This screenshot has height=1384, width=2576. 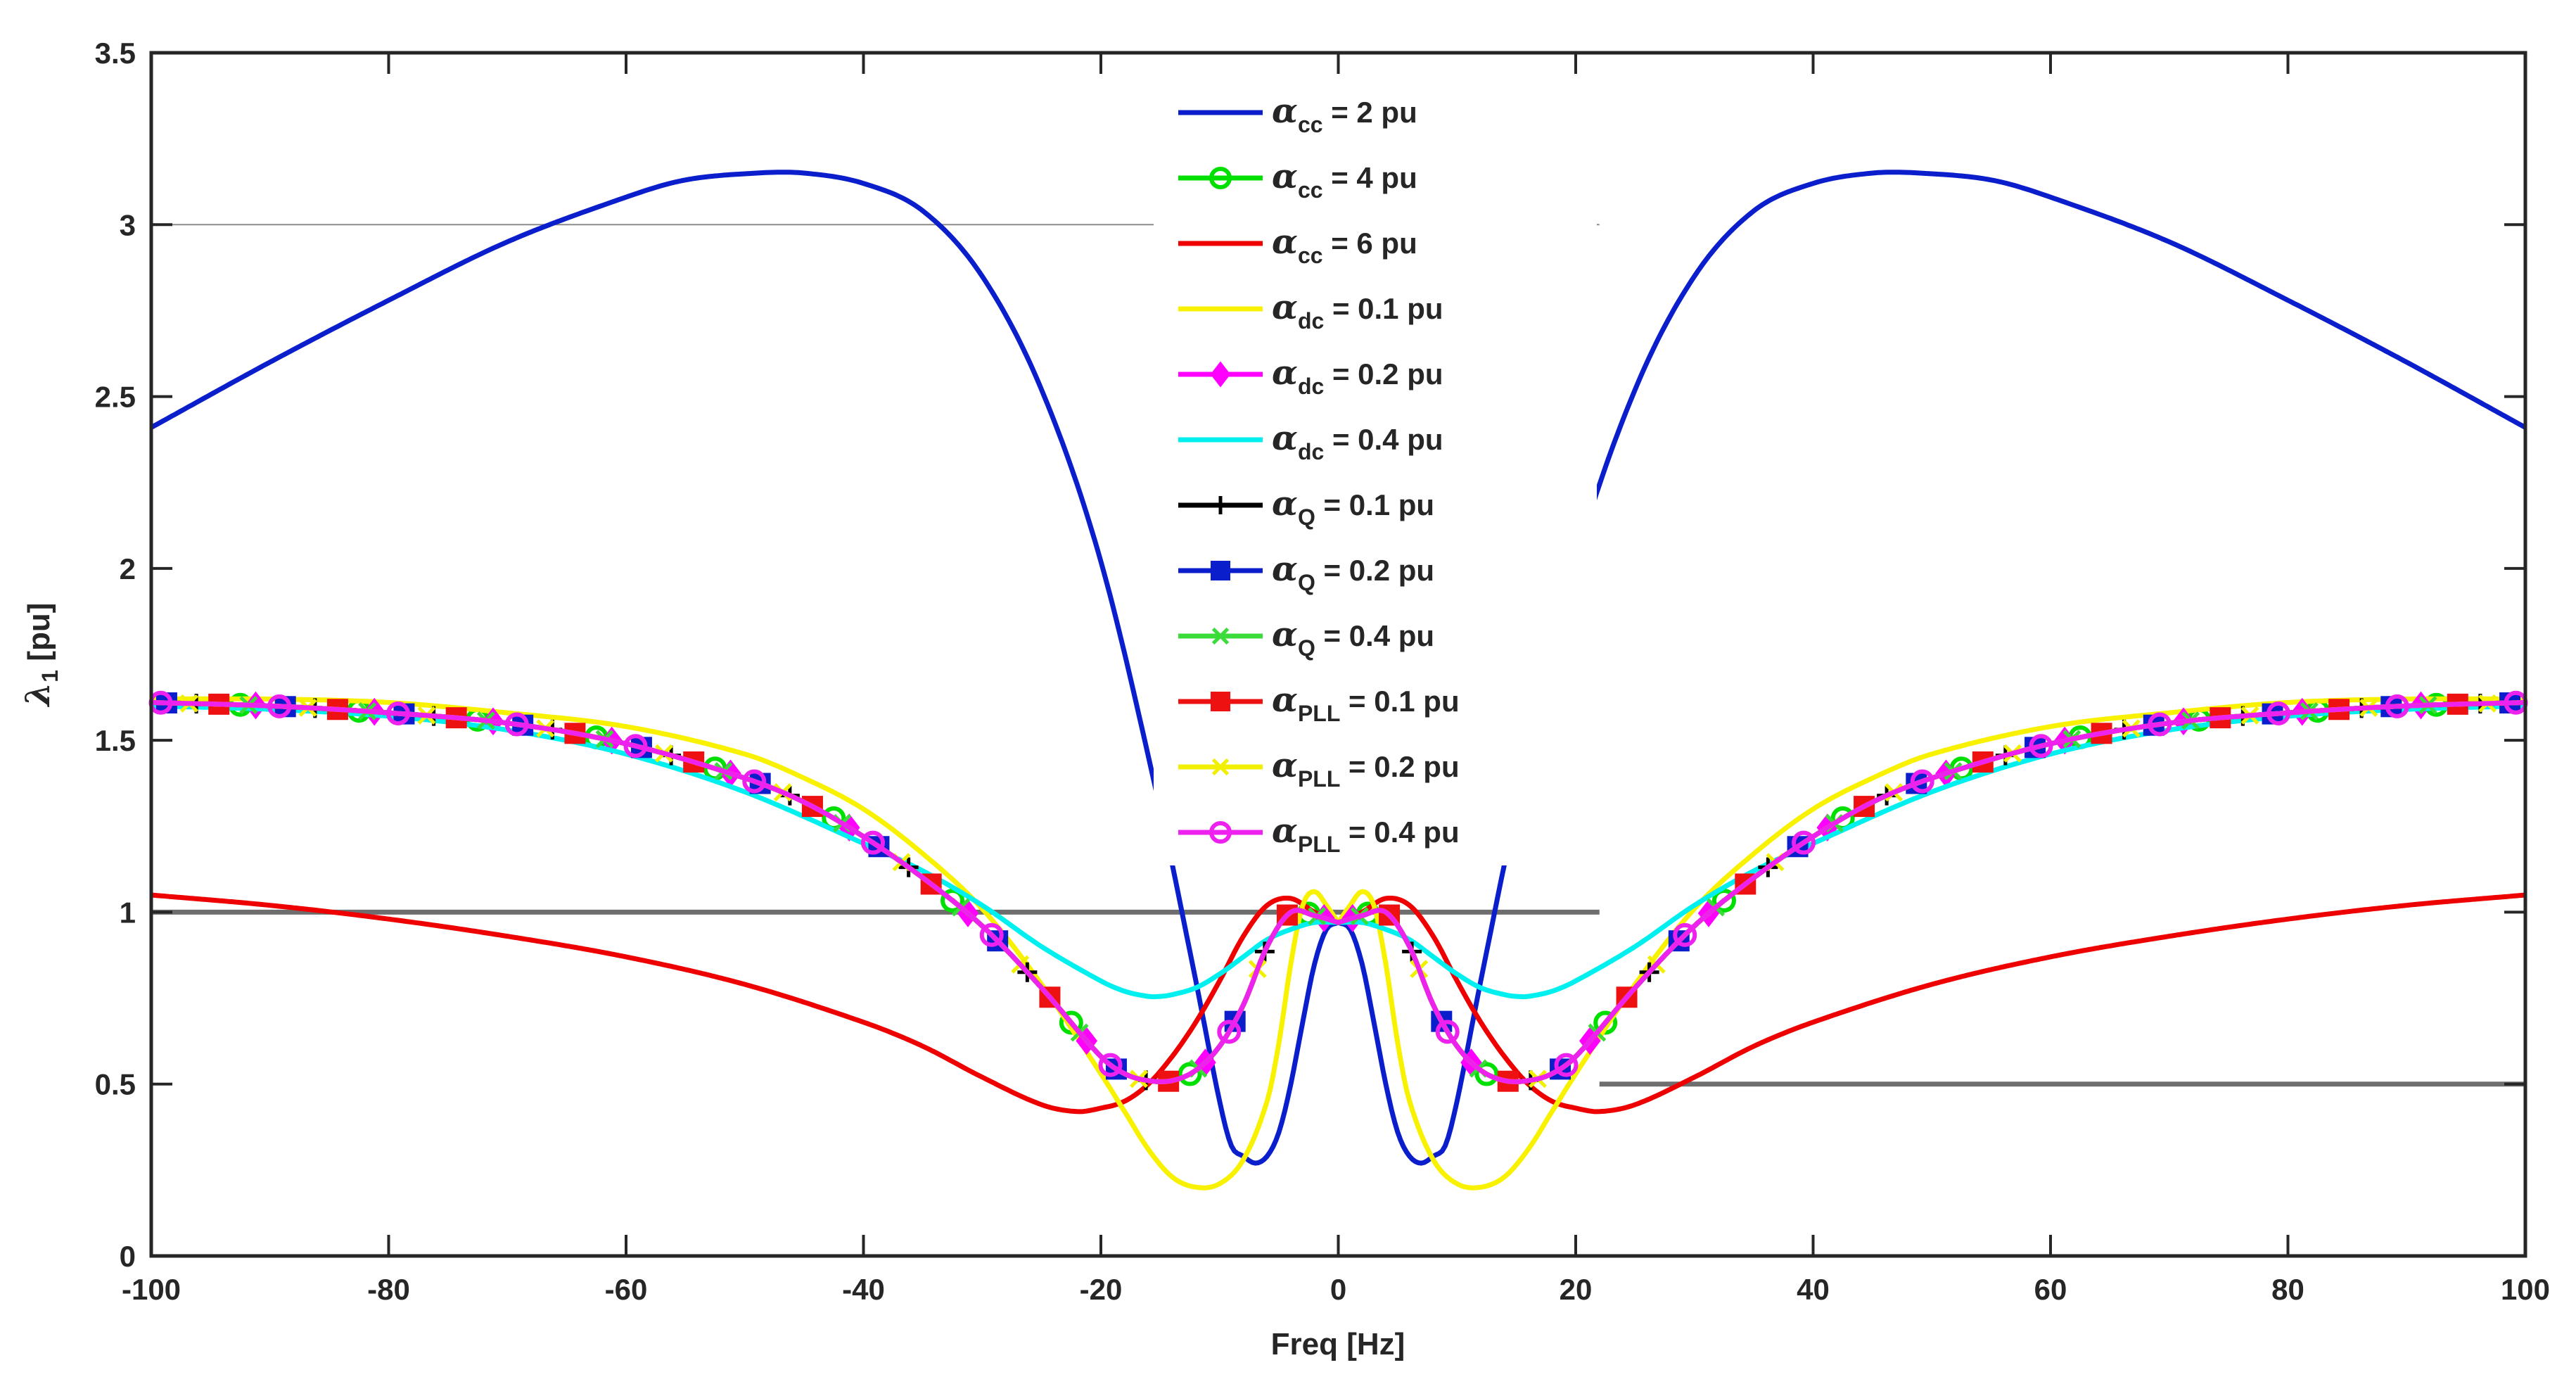 I want to click on legend-item: αPLL = 0.2 pu, so click(x=1319, y=769).